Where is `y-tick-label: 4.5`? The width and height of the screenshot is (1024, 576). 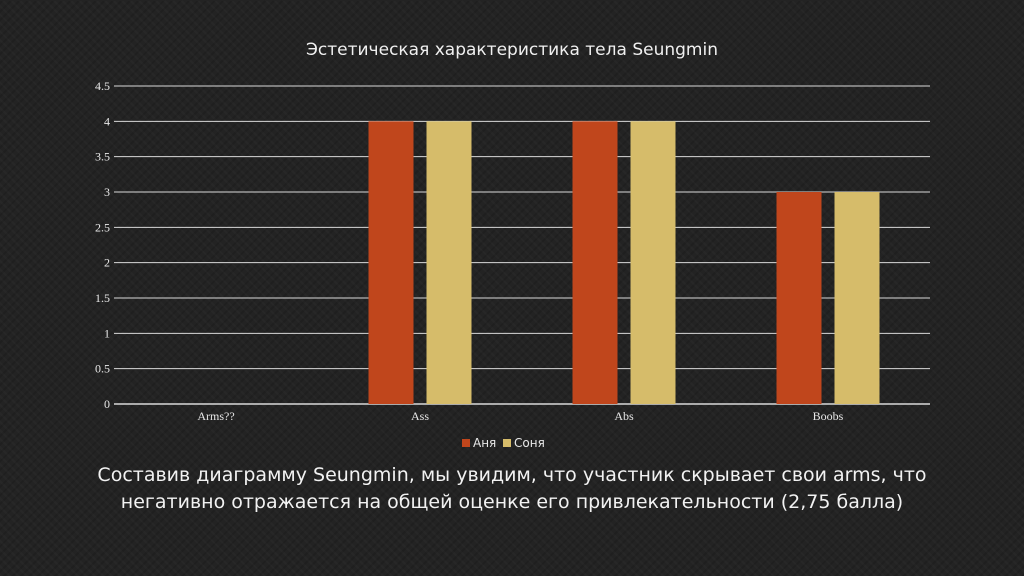
y-tick-label: 4.5 is located at coordinates (102, 86).